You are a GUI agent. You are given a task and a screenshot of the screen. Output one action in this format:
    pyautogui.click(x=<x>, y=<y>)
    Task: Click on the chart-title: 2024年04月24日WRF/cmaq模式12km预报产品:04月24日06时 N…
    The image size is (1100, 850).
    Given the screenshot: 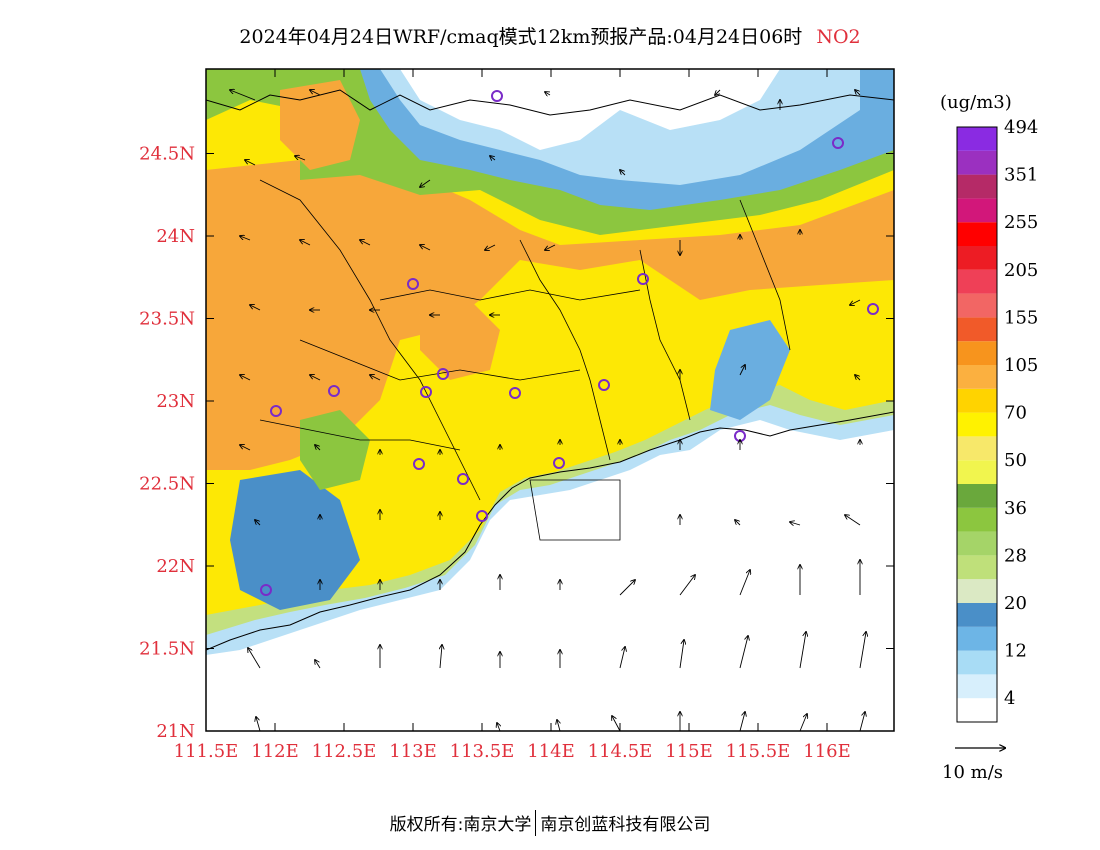 What is the action you would take?
    pyautogui.click(x=550, y=35)
    